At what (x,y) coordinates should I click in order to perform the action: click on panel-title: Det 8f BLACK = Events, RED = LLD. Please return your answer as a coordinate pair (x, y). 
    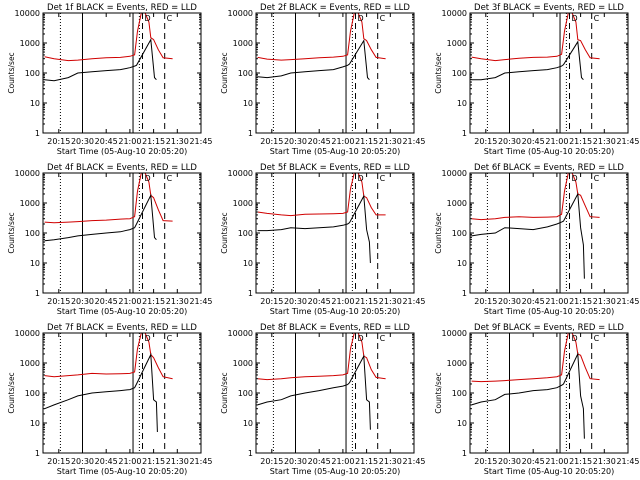
    Looking at the image, I should click on (335, 328).